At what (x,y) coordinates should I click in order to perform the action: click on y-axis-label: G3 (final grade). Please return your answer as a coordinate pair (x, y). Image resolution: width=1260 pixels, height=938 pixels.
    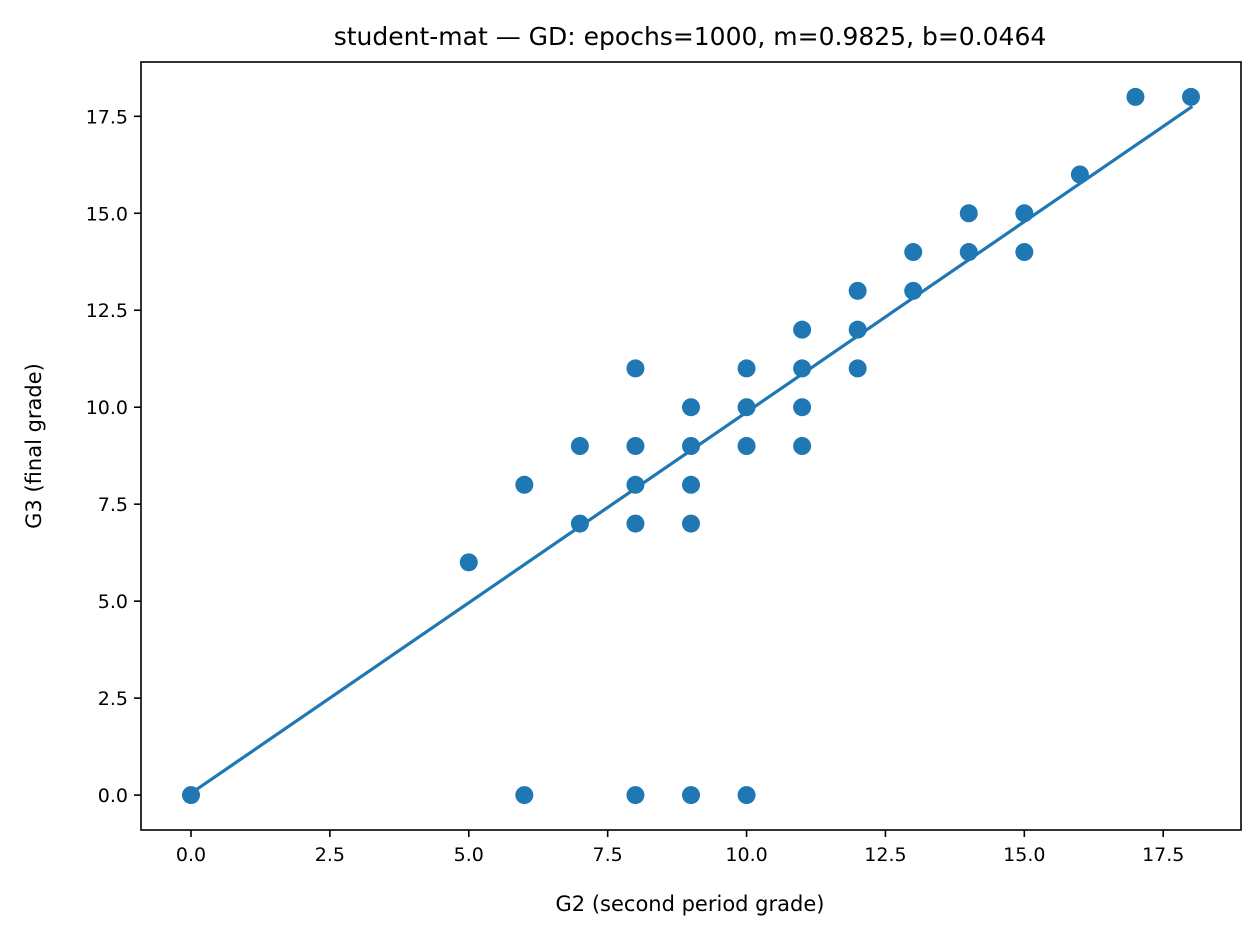
    Looking at the image, I should click on (34, 446).